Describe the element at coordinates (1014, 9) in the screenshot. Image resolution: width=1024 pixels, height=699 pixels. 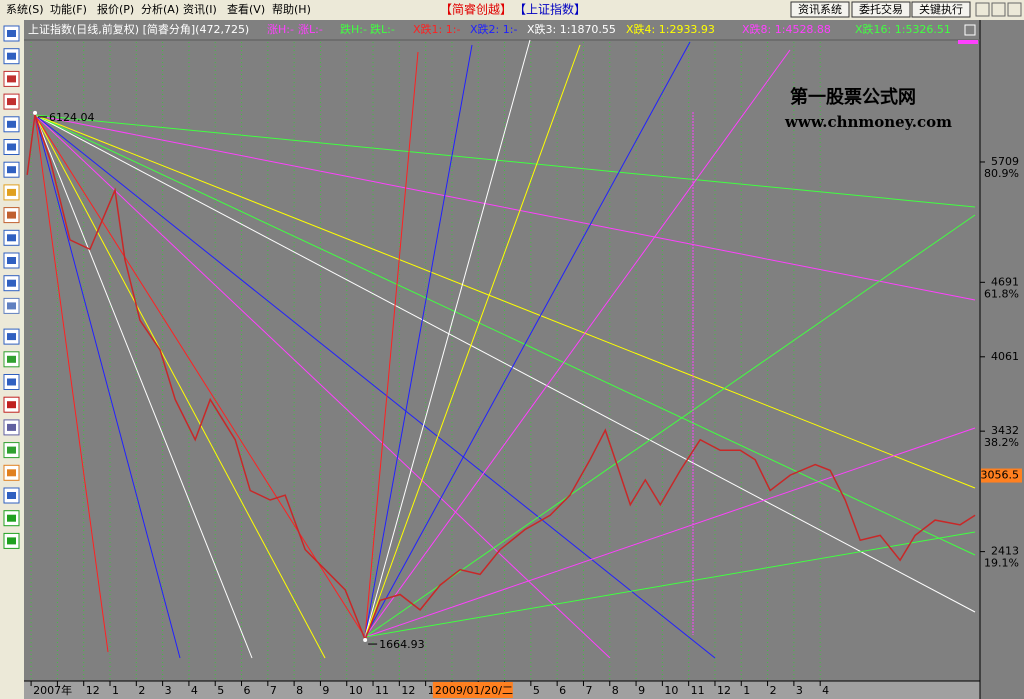
I see `close-button` at that location.